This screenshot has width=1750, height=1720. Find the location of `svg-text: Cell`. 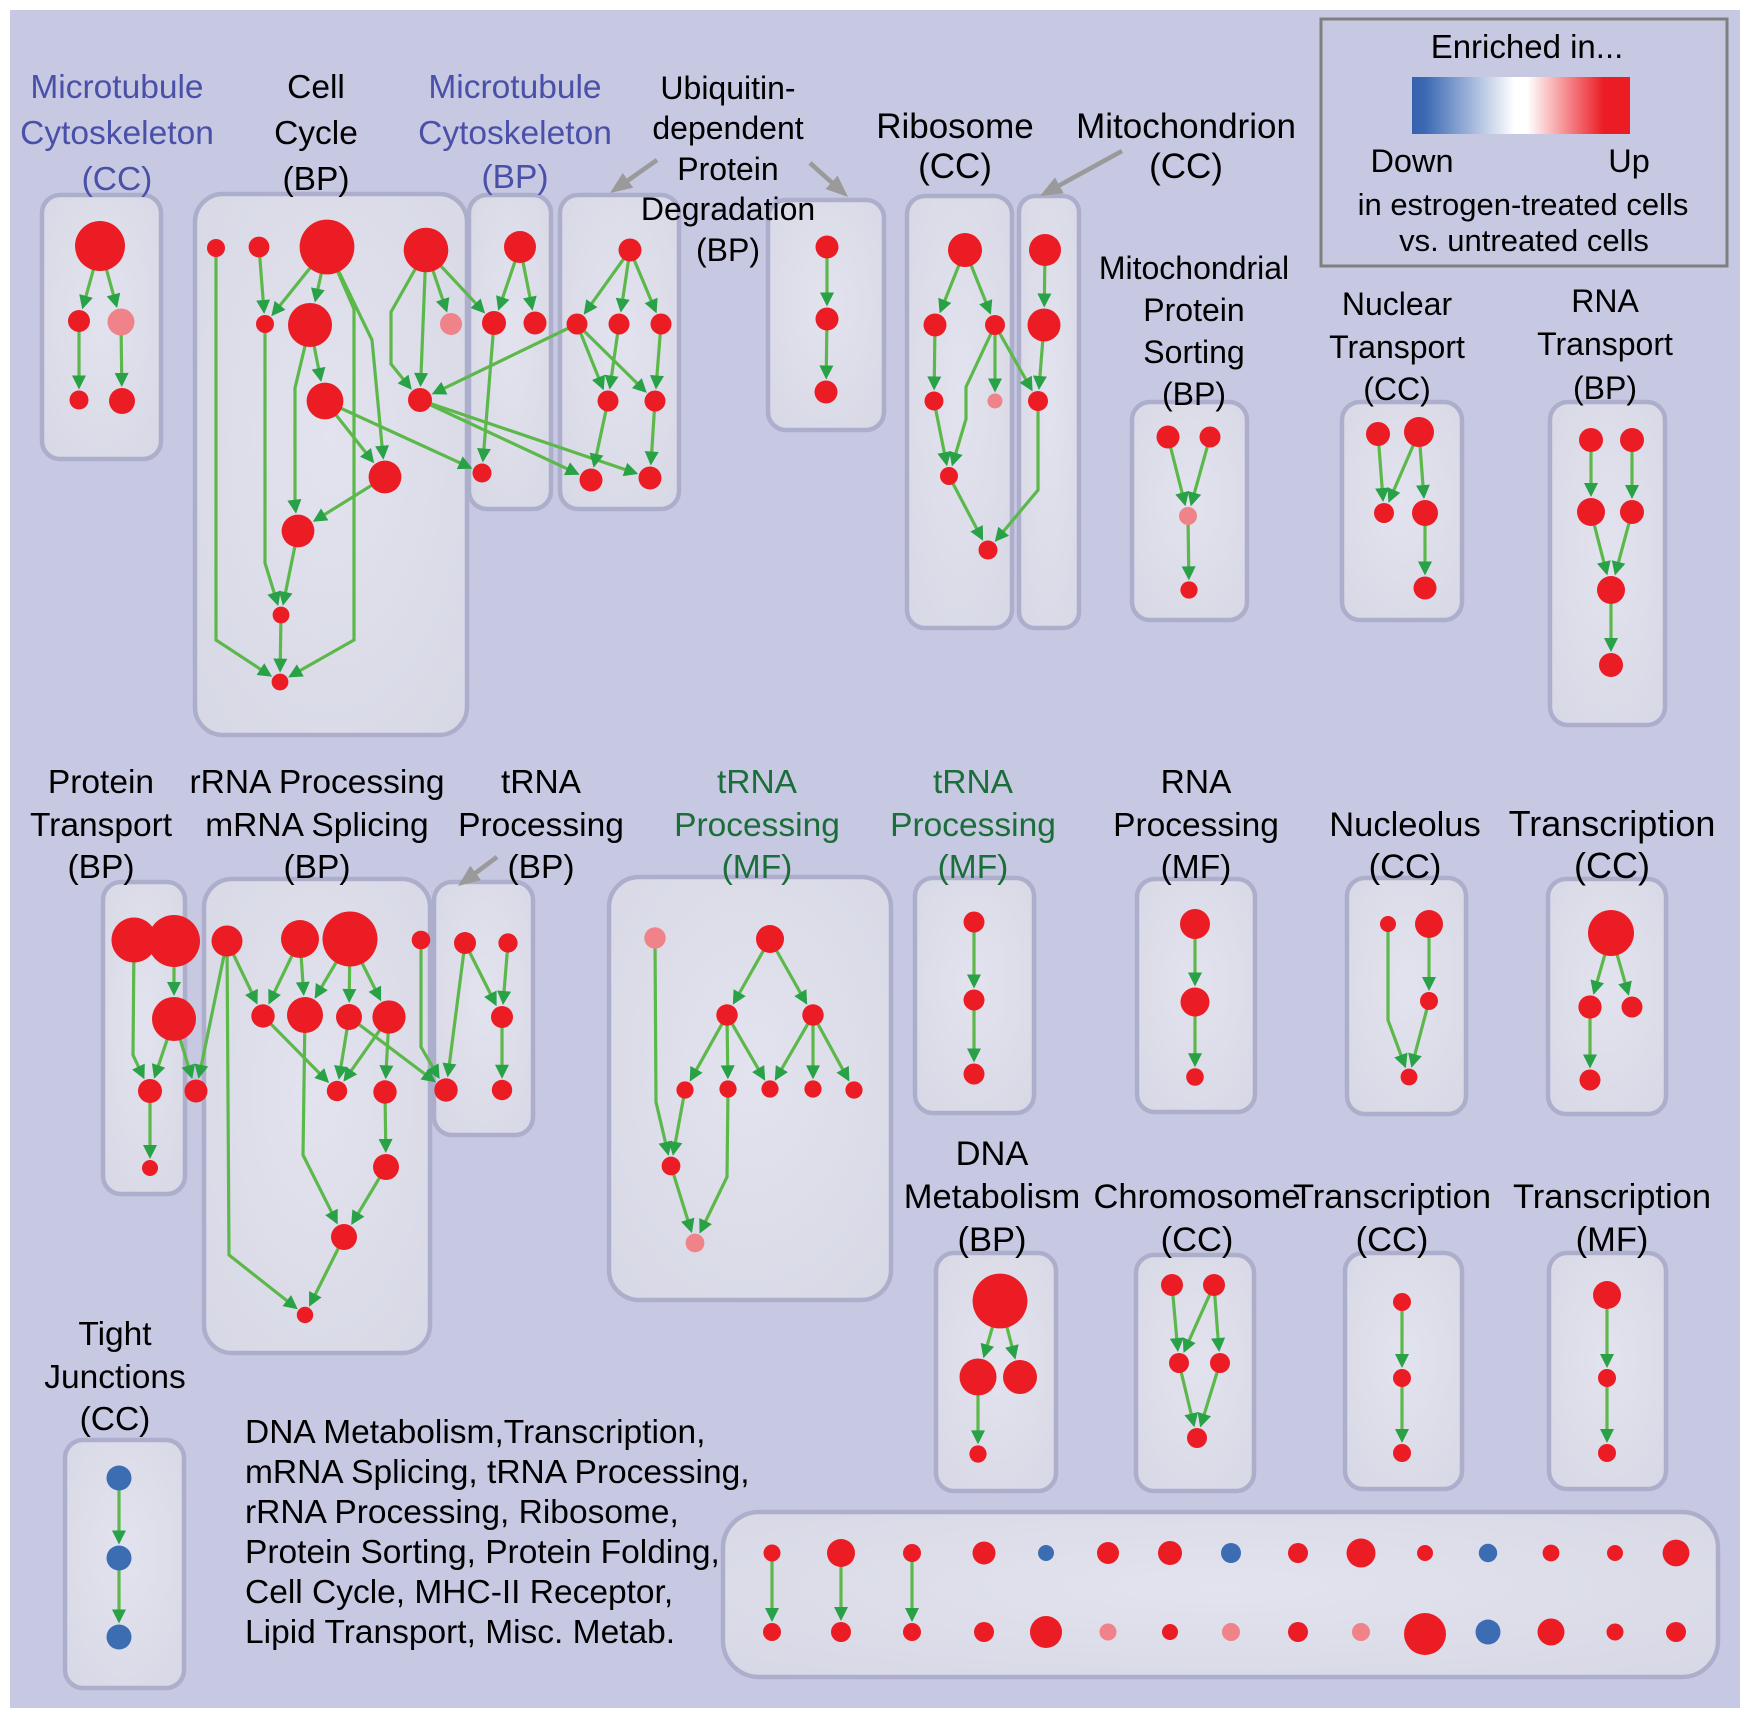

svg-text: Cell is located at coordinates (316, 87).